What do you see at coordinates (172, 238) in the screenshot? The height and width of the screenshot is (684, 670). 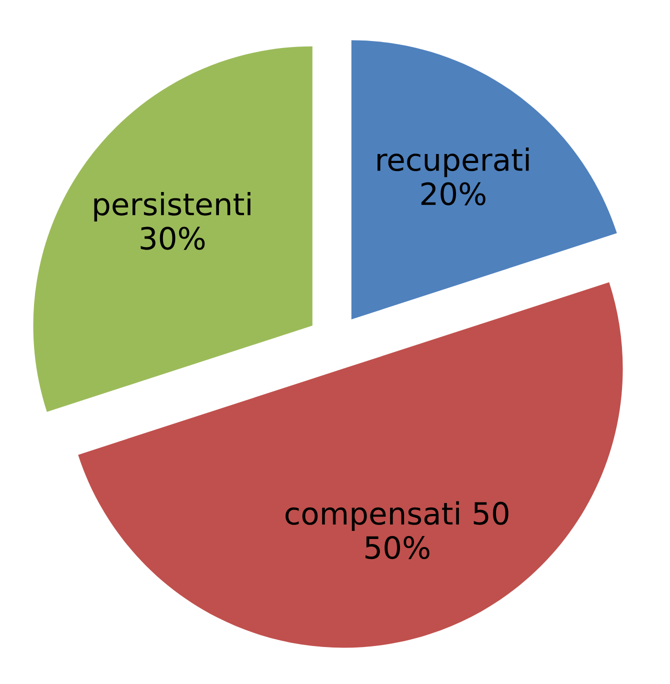 I see `data-label: 30%` at bounding box center [172, 238].